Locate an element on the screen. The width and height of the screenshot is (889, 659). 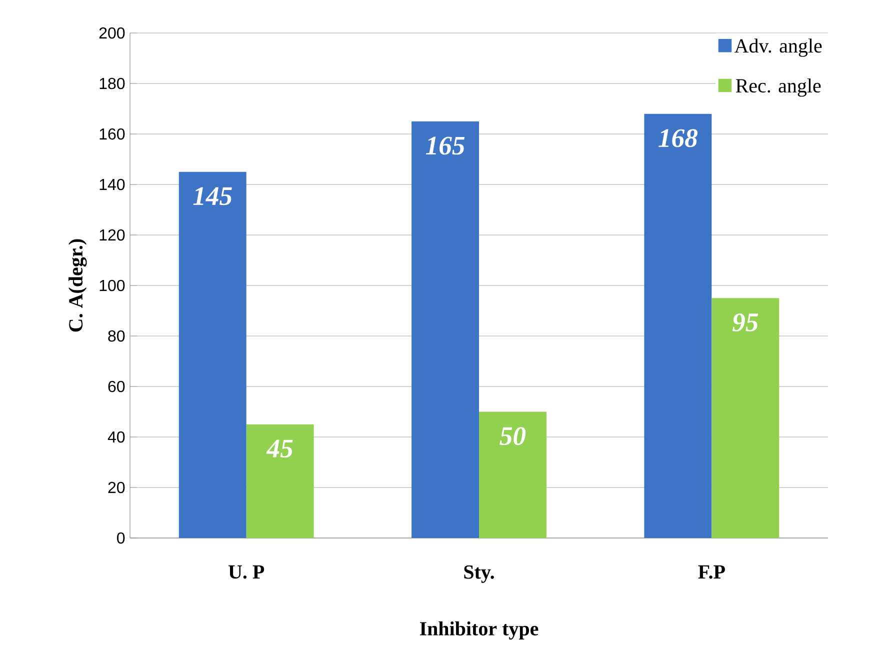
y-axis-title: C. A(degr.) is located at coordinates (77, 285).